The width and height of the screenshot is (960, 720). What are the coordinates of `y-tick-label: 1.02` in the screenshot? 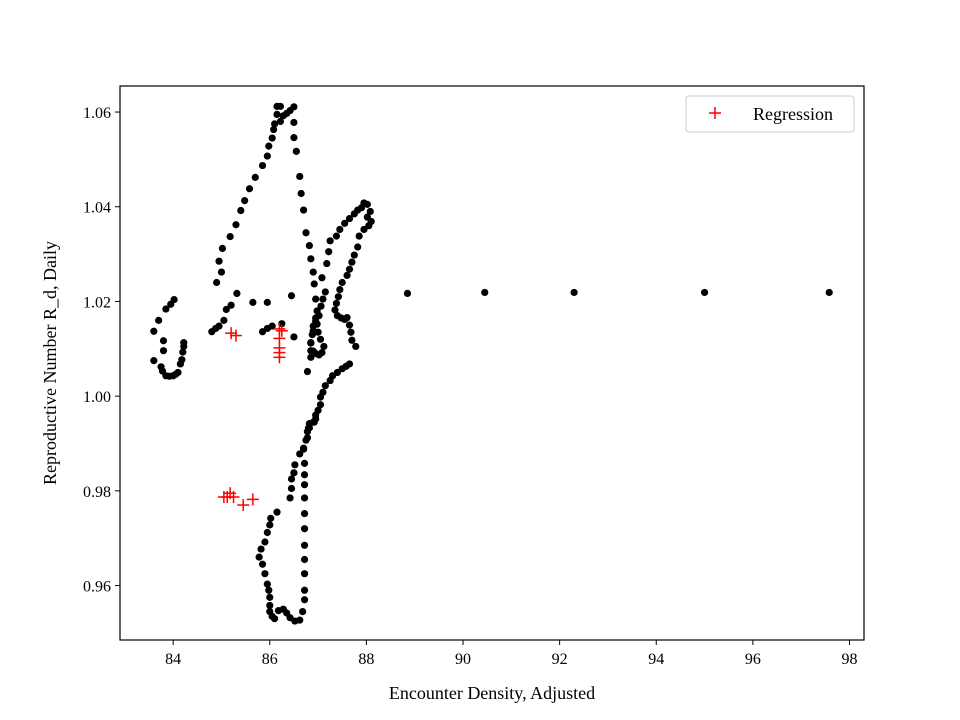 It's located at (97, 302).